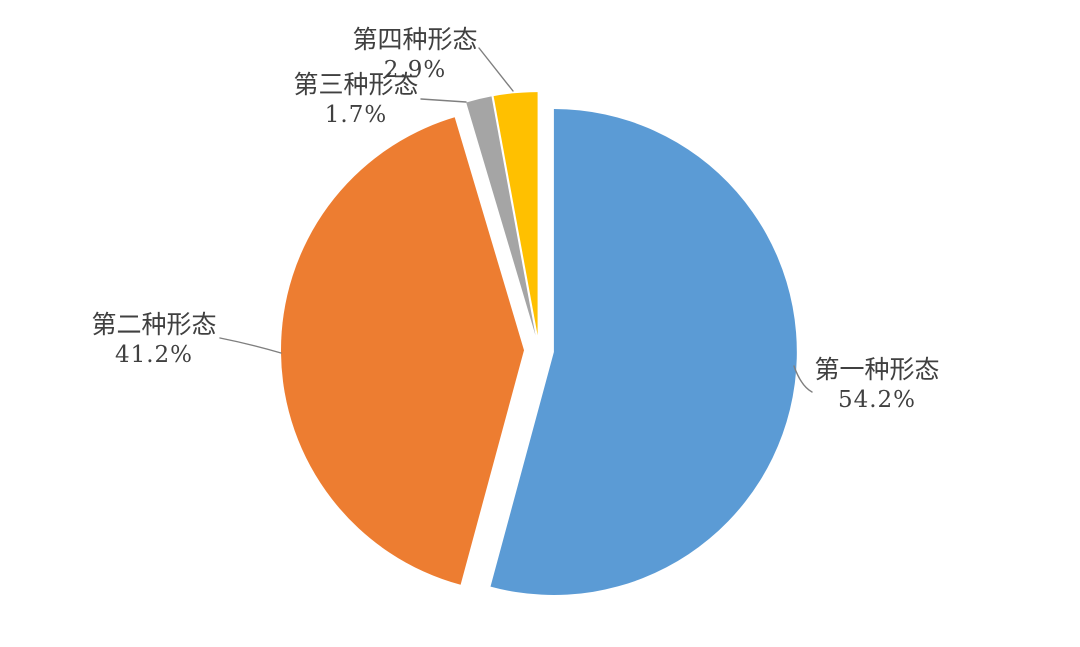 Image resolution: width=1080 pixels, height=647 pixels. I want to click on slice-label-4-name: 第四种形态, so click(415, 39).